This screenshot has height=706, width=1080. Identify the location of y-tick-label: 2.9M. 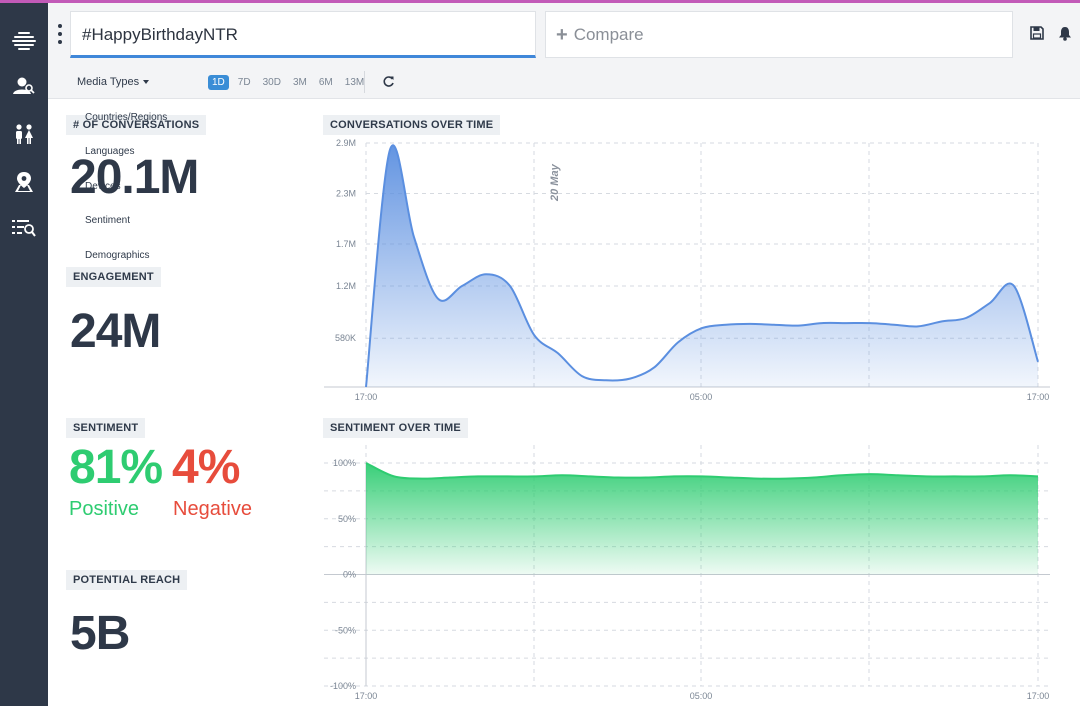
(346, 143).